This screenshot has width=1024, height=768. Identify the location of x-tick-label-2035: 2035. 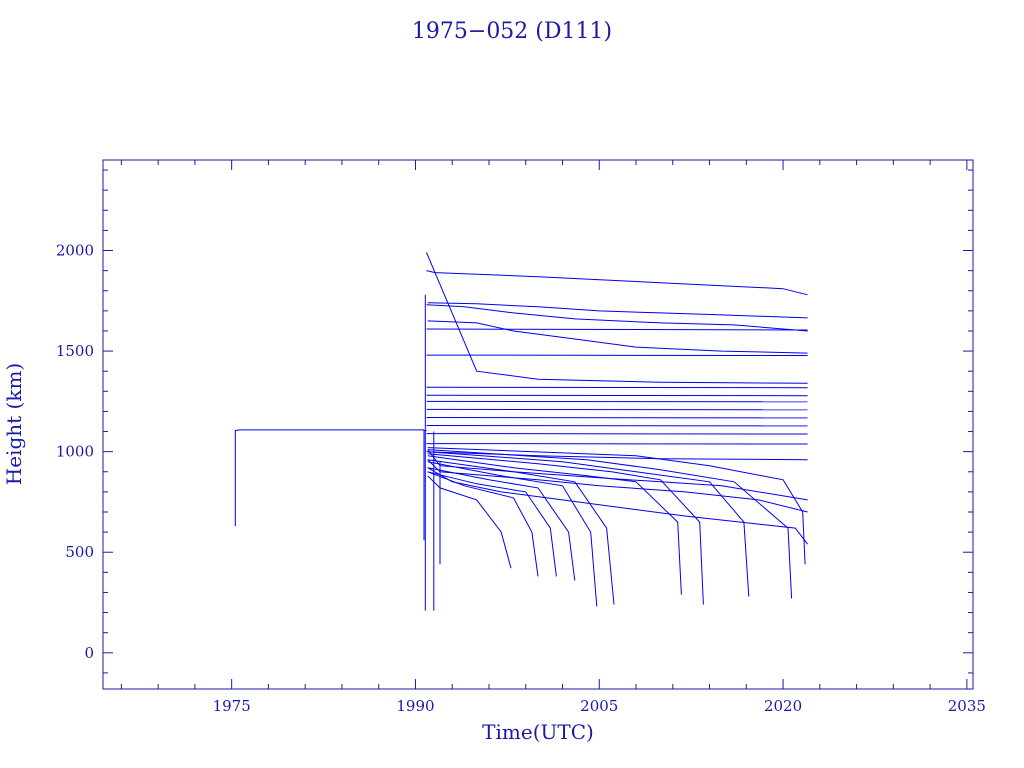
(967, 706).